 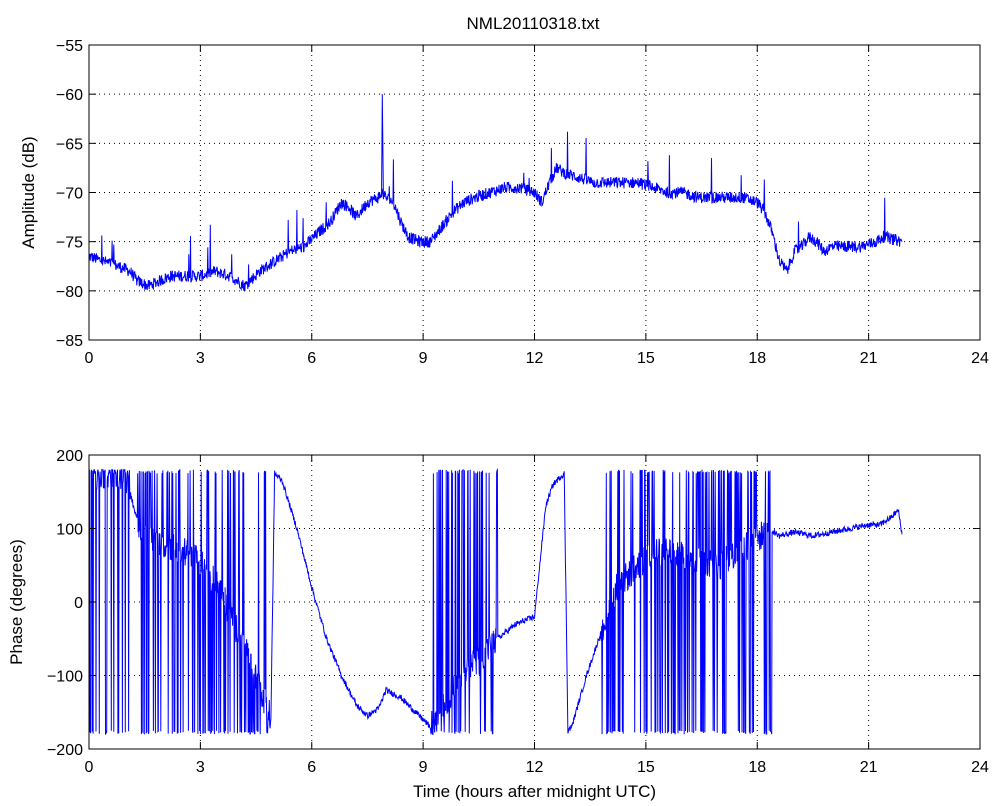 What do you see at coordinates (69, 292) in the screenshot?
I see `y-tick-label: −80` at bounding box center [69, 292].